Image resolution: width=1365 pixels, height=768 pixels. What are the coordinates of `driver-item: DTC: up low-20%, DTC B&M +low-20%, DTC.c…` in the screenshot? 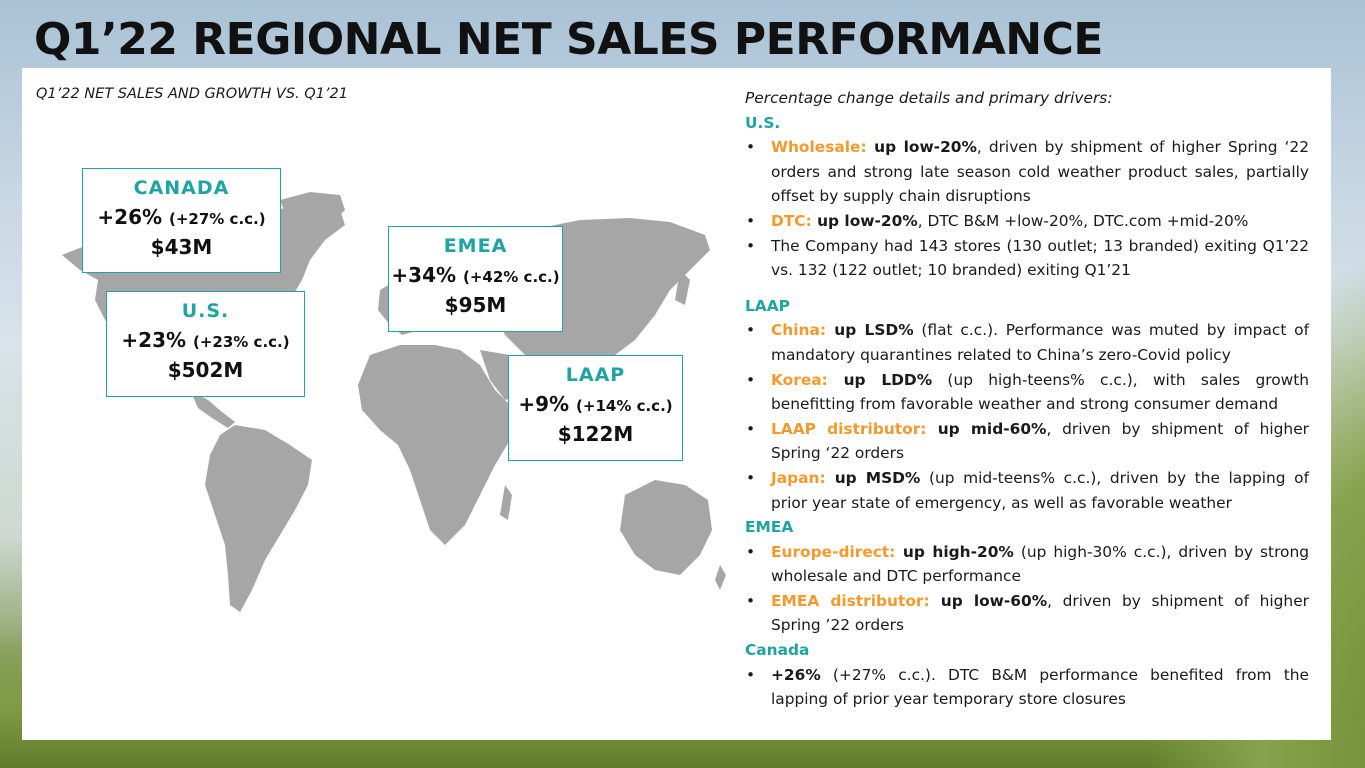 It's located at (1027, 221).